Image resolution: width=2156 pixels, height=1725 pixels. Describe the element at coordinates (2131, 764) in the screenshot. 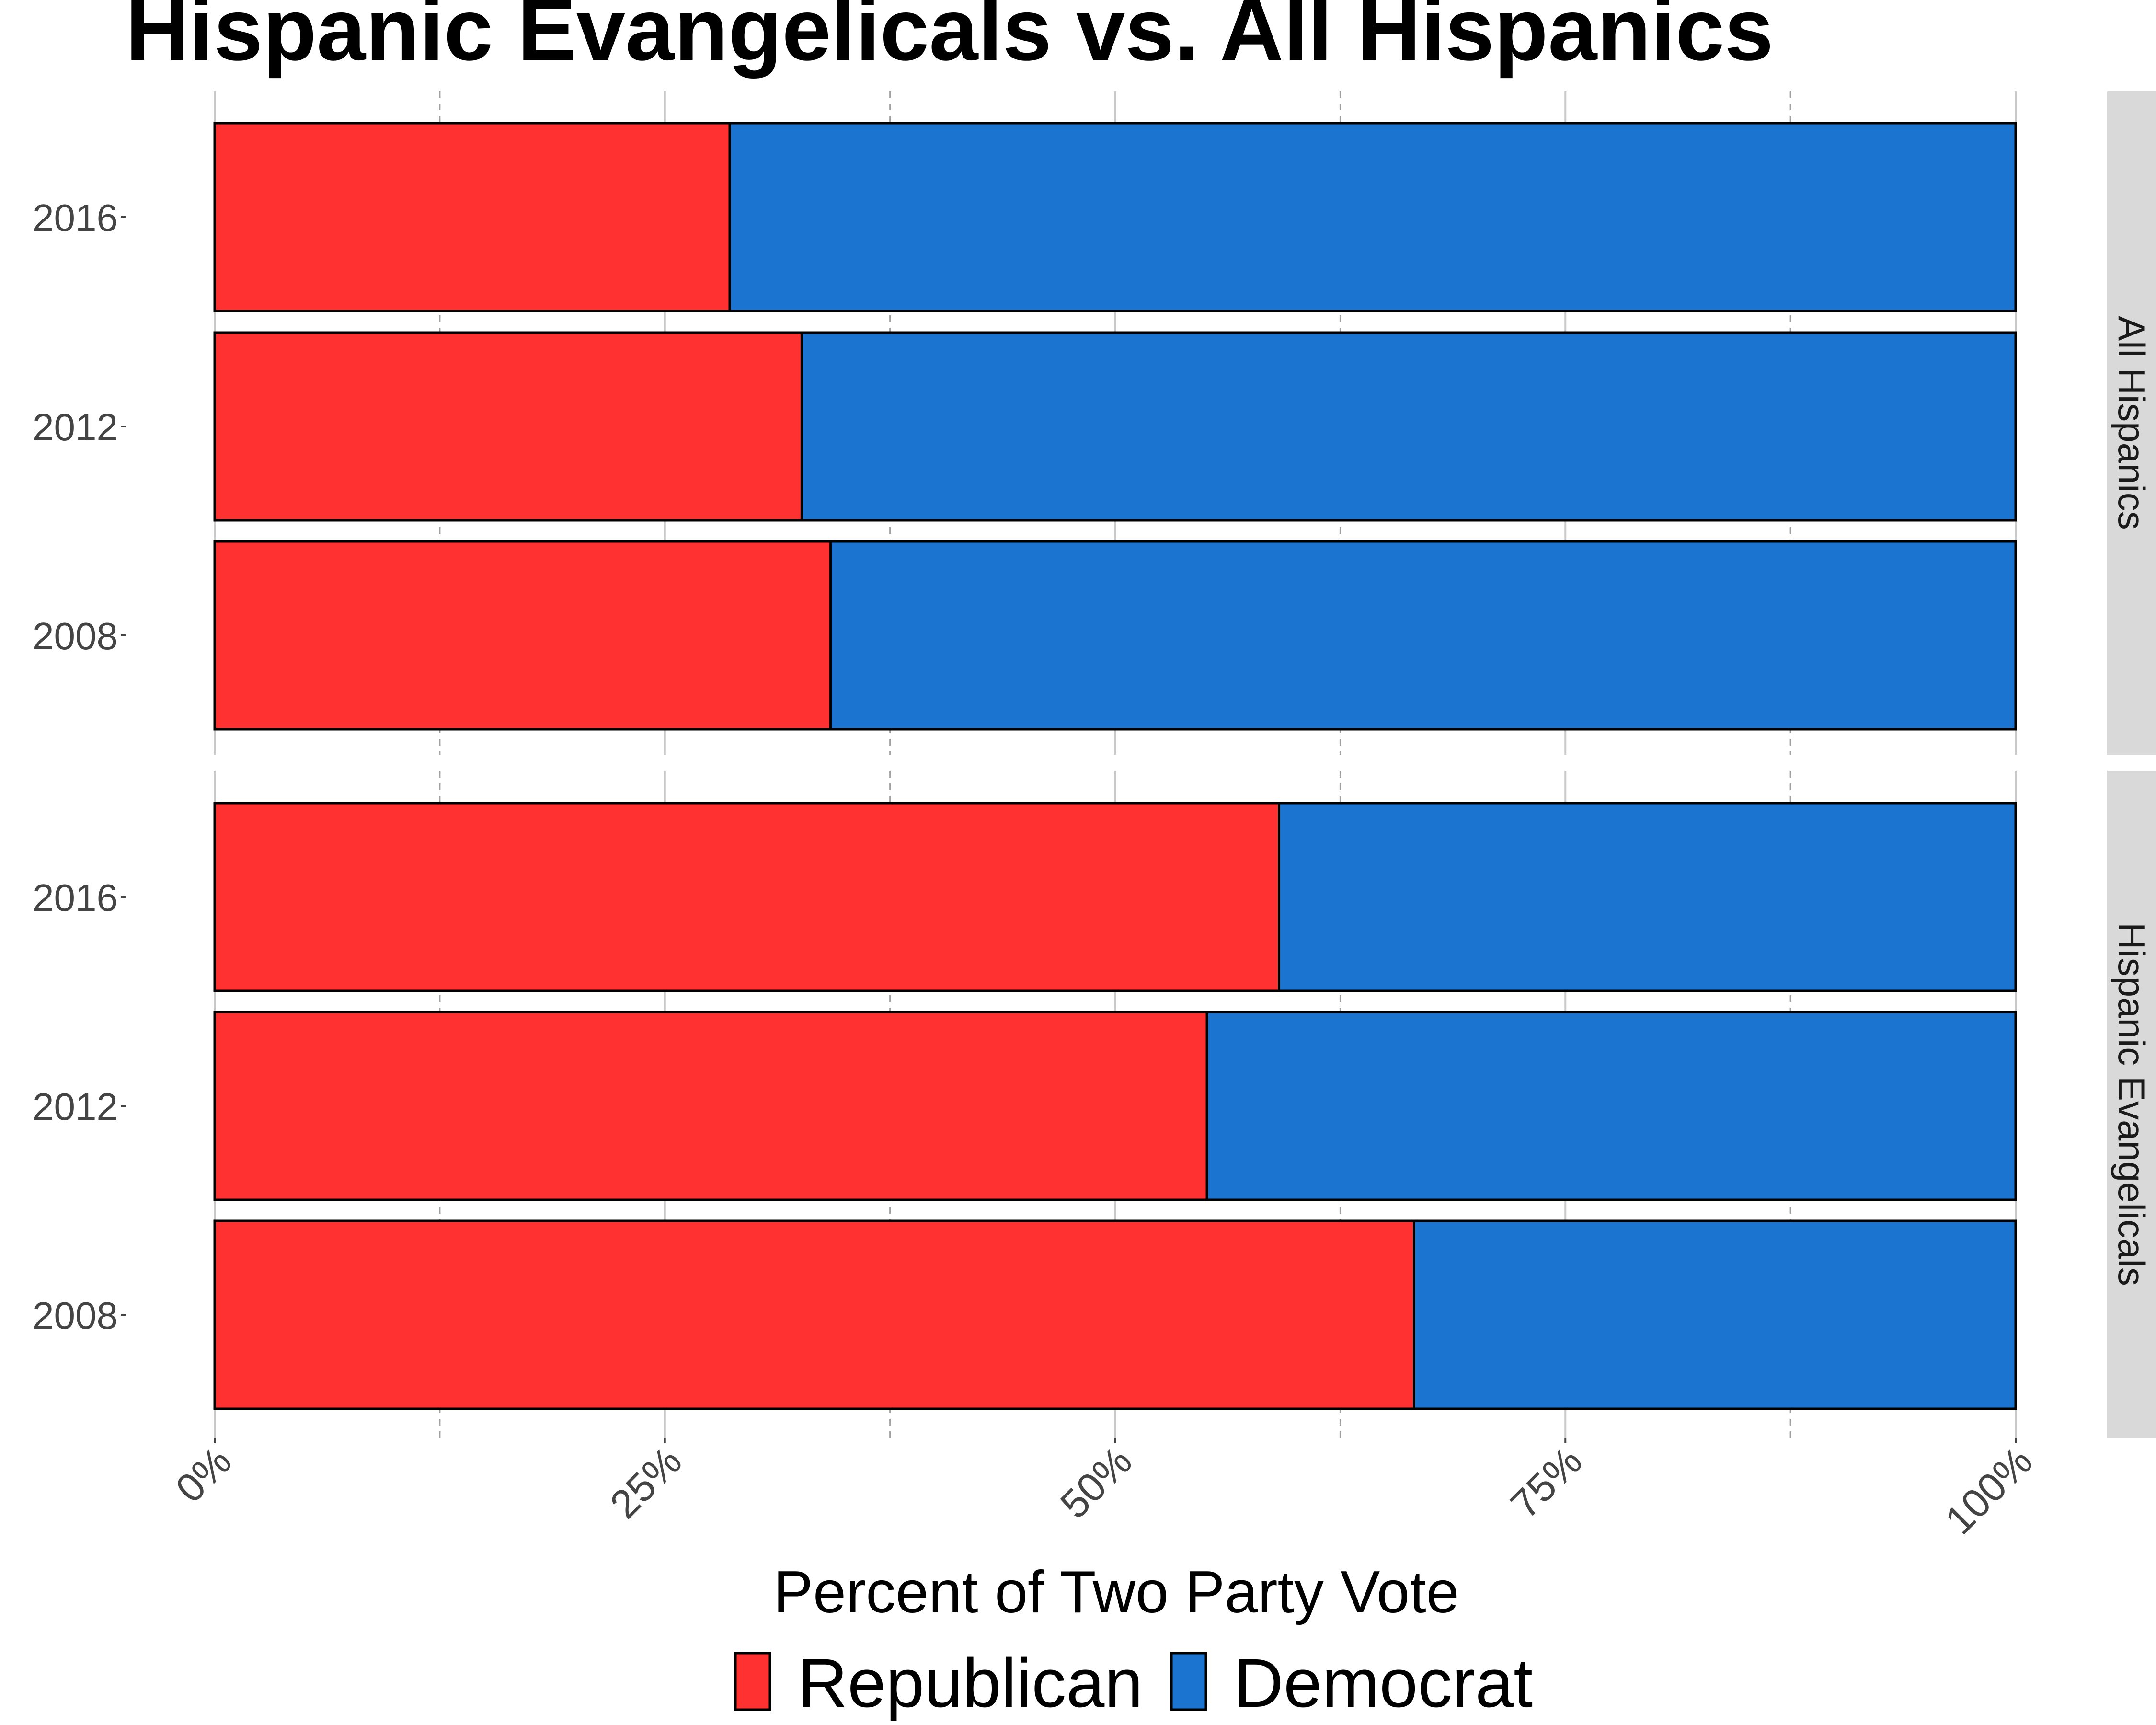

I see `facet-strips: All Hispanics Hispanic Evangelicals` at that location.